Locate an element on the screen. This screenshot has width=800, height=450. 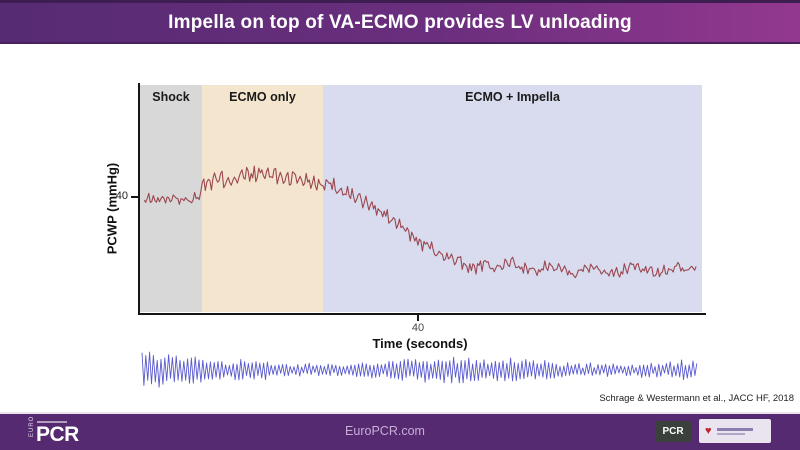
pcr-course-logo: PCR is located at coordinates (673, 431).